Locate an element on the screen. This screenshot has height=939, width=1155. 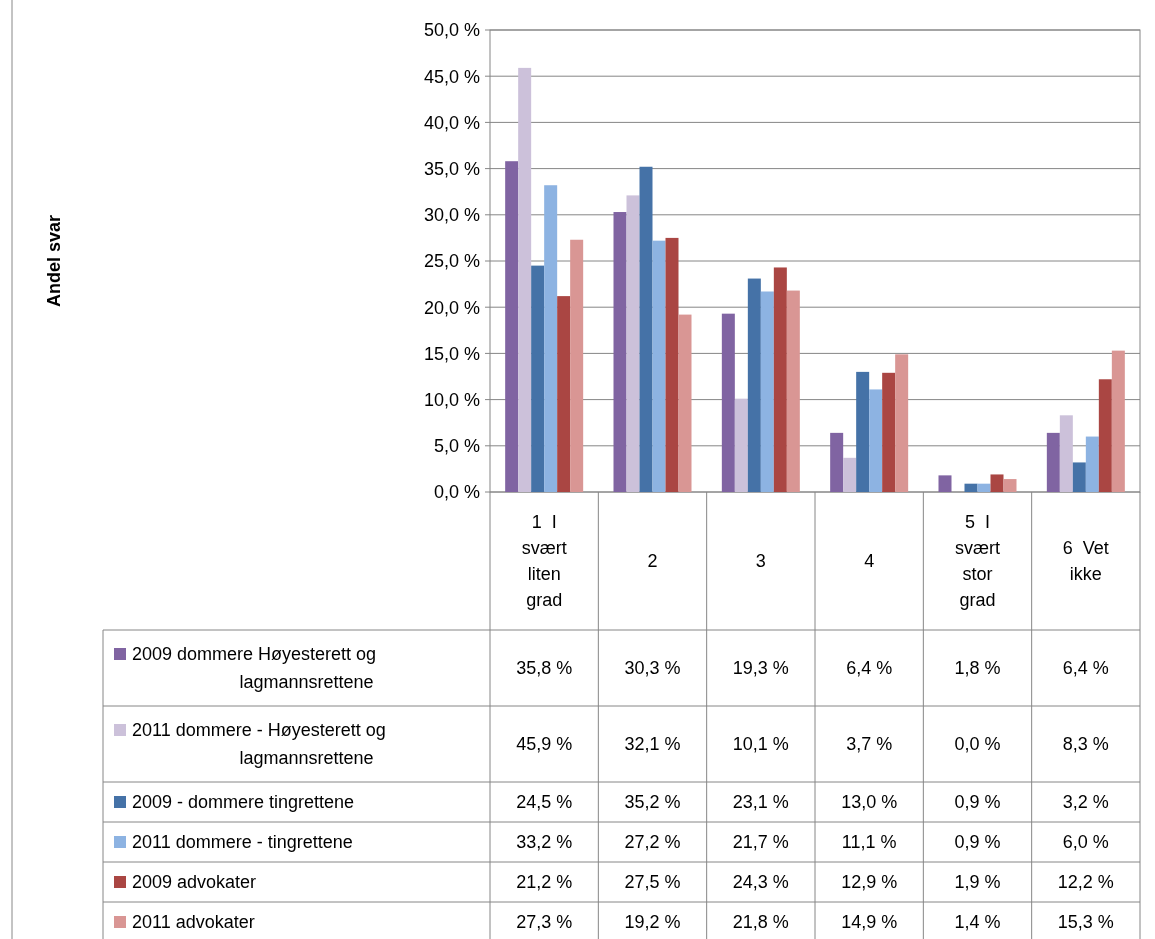
x-tick-label: 1 I svært liten grad is located at coordinates (544, 561).